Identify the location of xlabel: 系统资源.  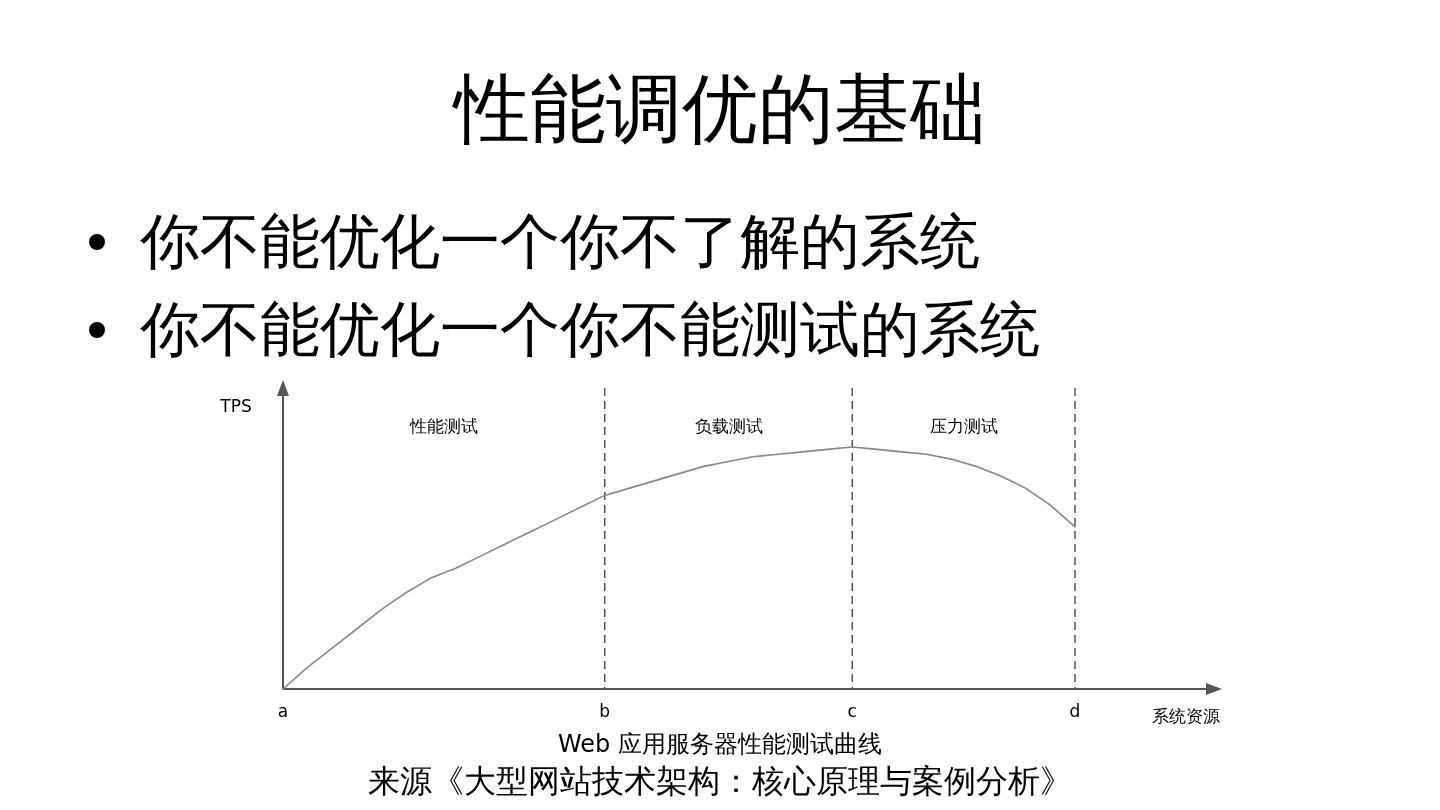
(1186, 716).